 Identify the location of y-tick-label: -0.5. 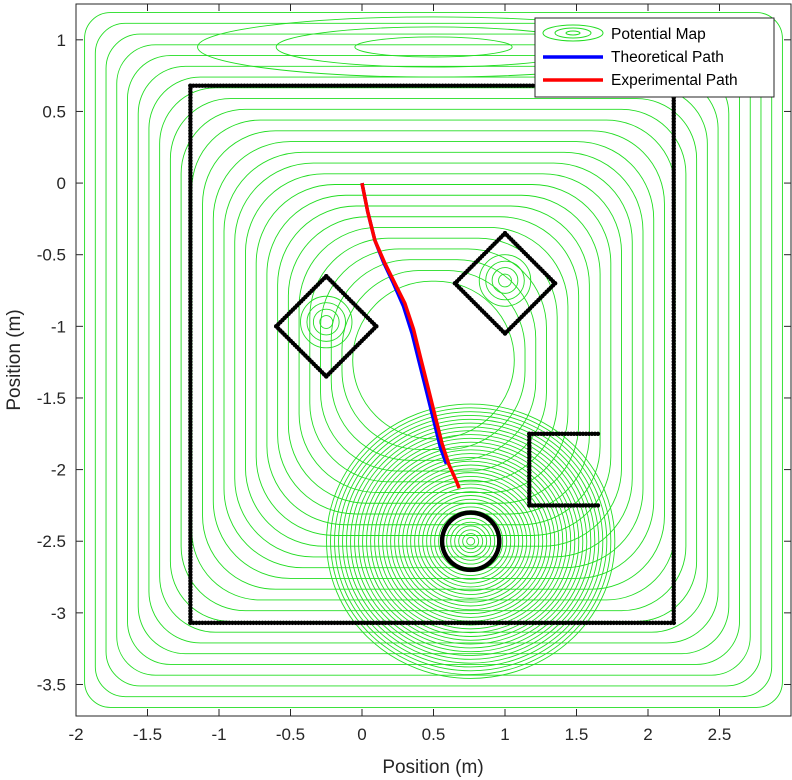
(51, 255).